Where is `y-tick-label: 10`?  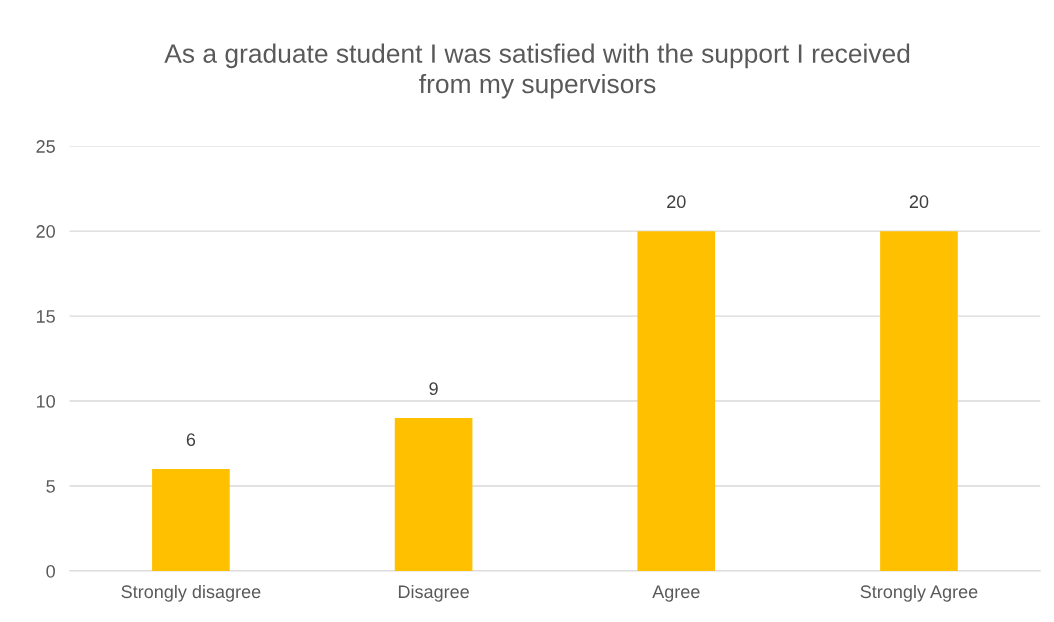 y-tick-label: 10 is located at coordinates (45, 401).